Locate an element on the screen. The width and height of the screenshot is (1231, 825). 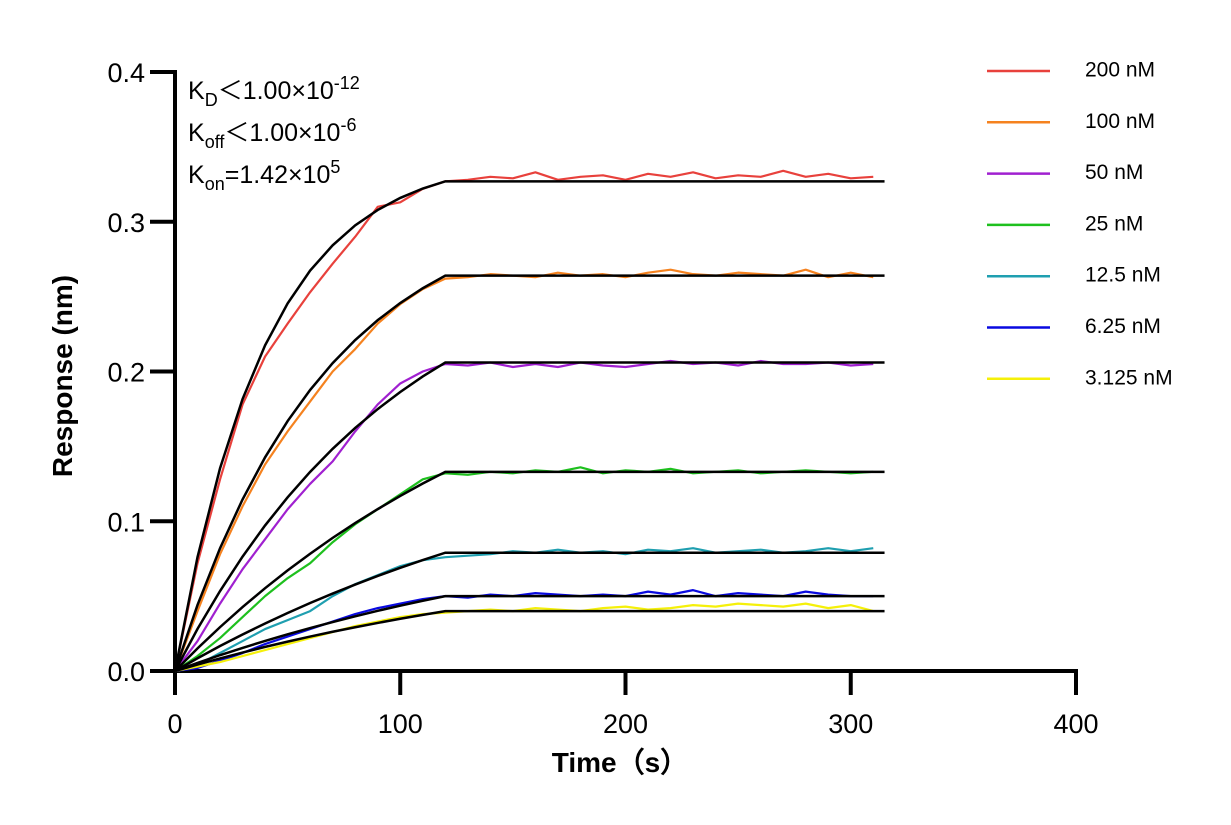
annotation: KD＜1.00×10-12 is located at coordinates (274, 91).